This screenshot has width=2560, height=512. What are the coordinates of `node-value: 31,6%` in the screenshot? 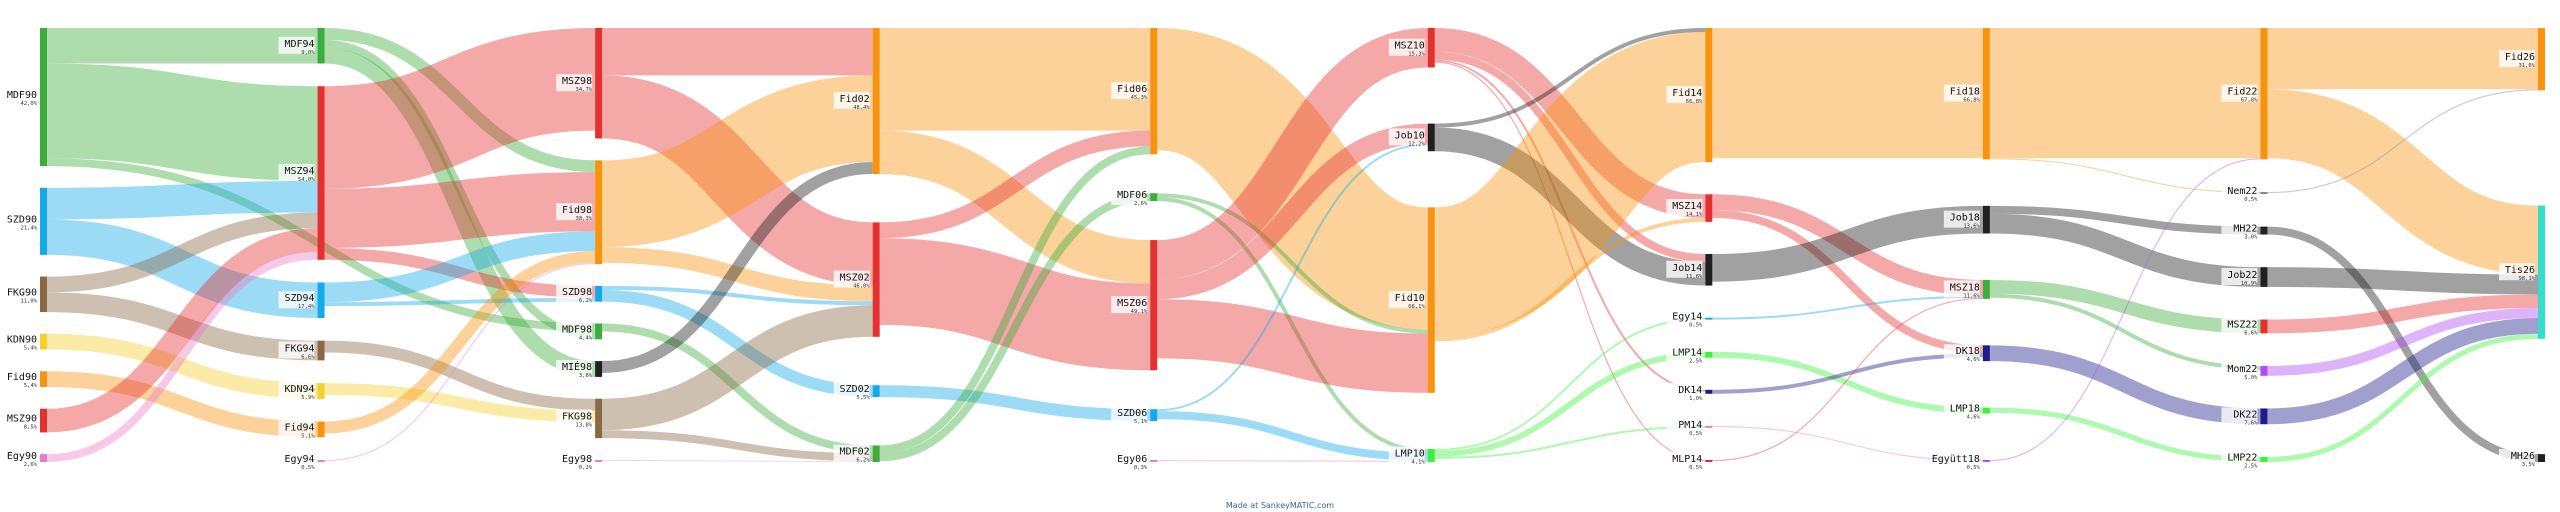 It's located at (2526, 66).